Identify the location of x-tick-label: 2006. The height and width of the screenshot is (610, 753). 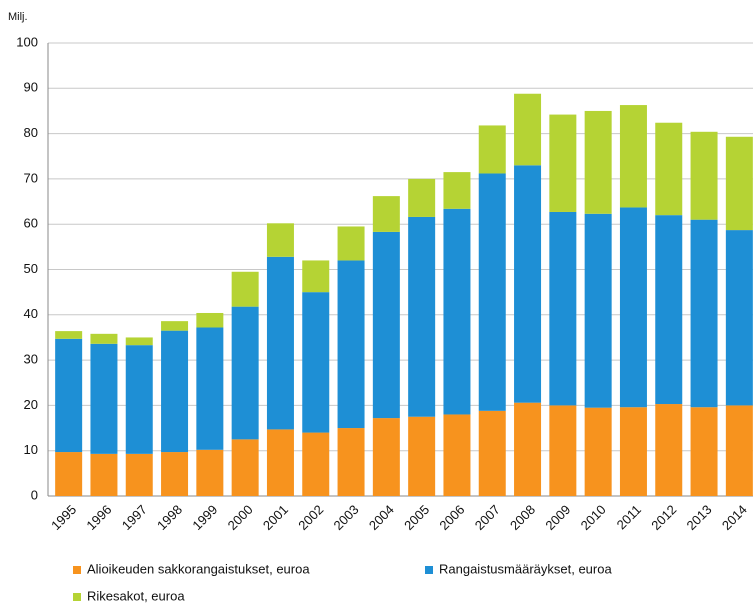
(451, 517).